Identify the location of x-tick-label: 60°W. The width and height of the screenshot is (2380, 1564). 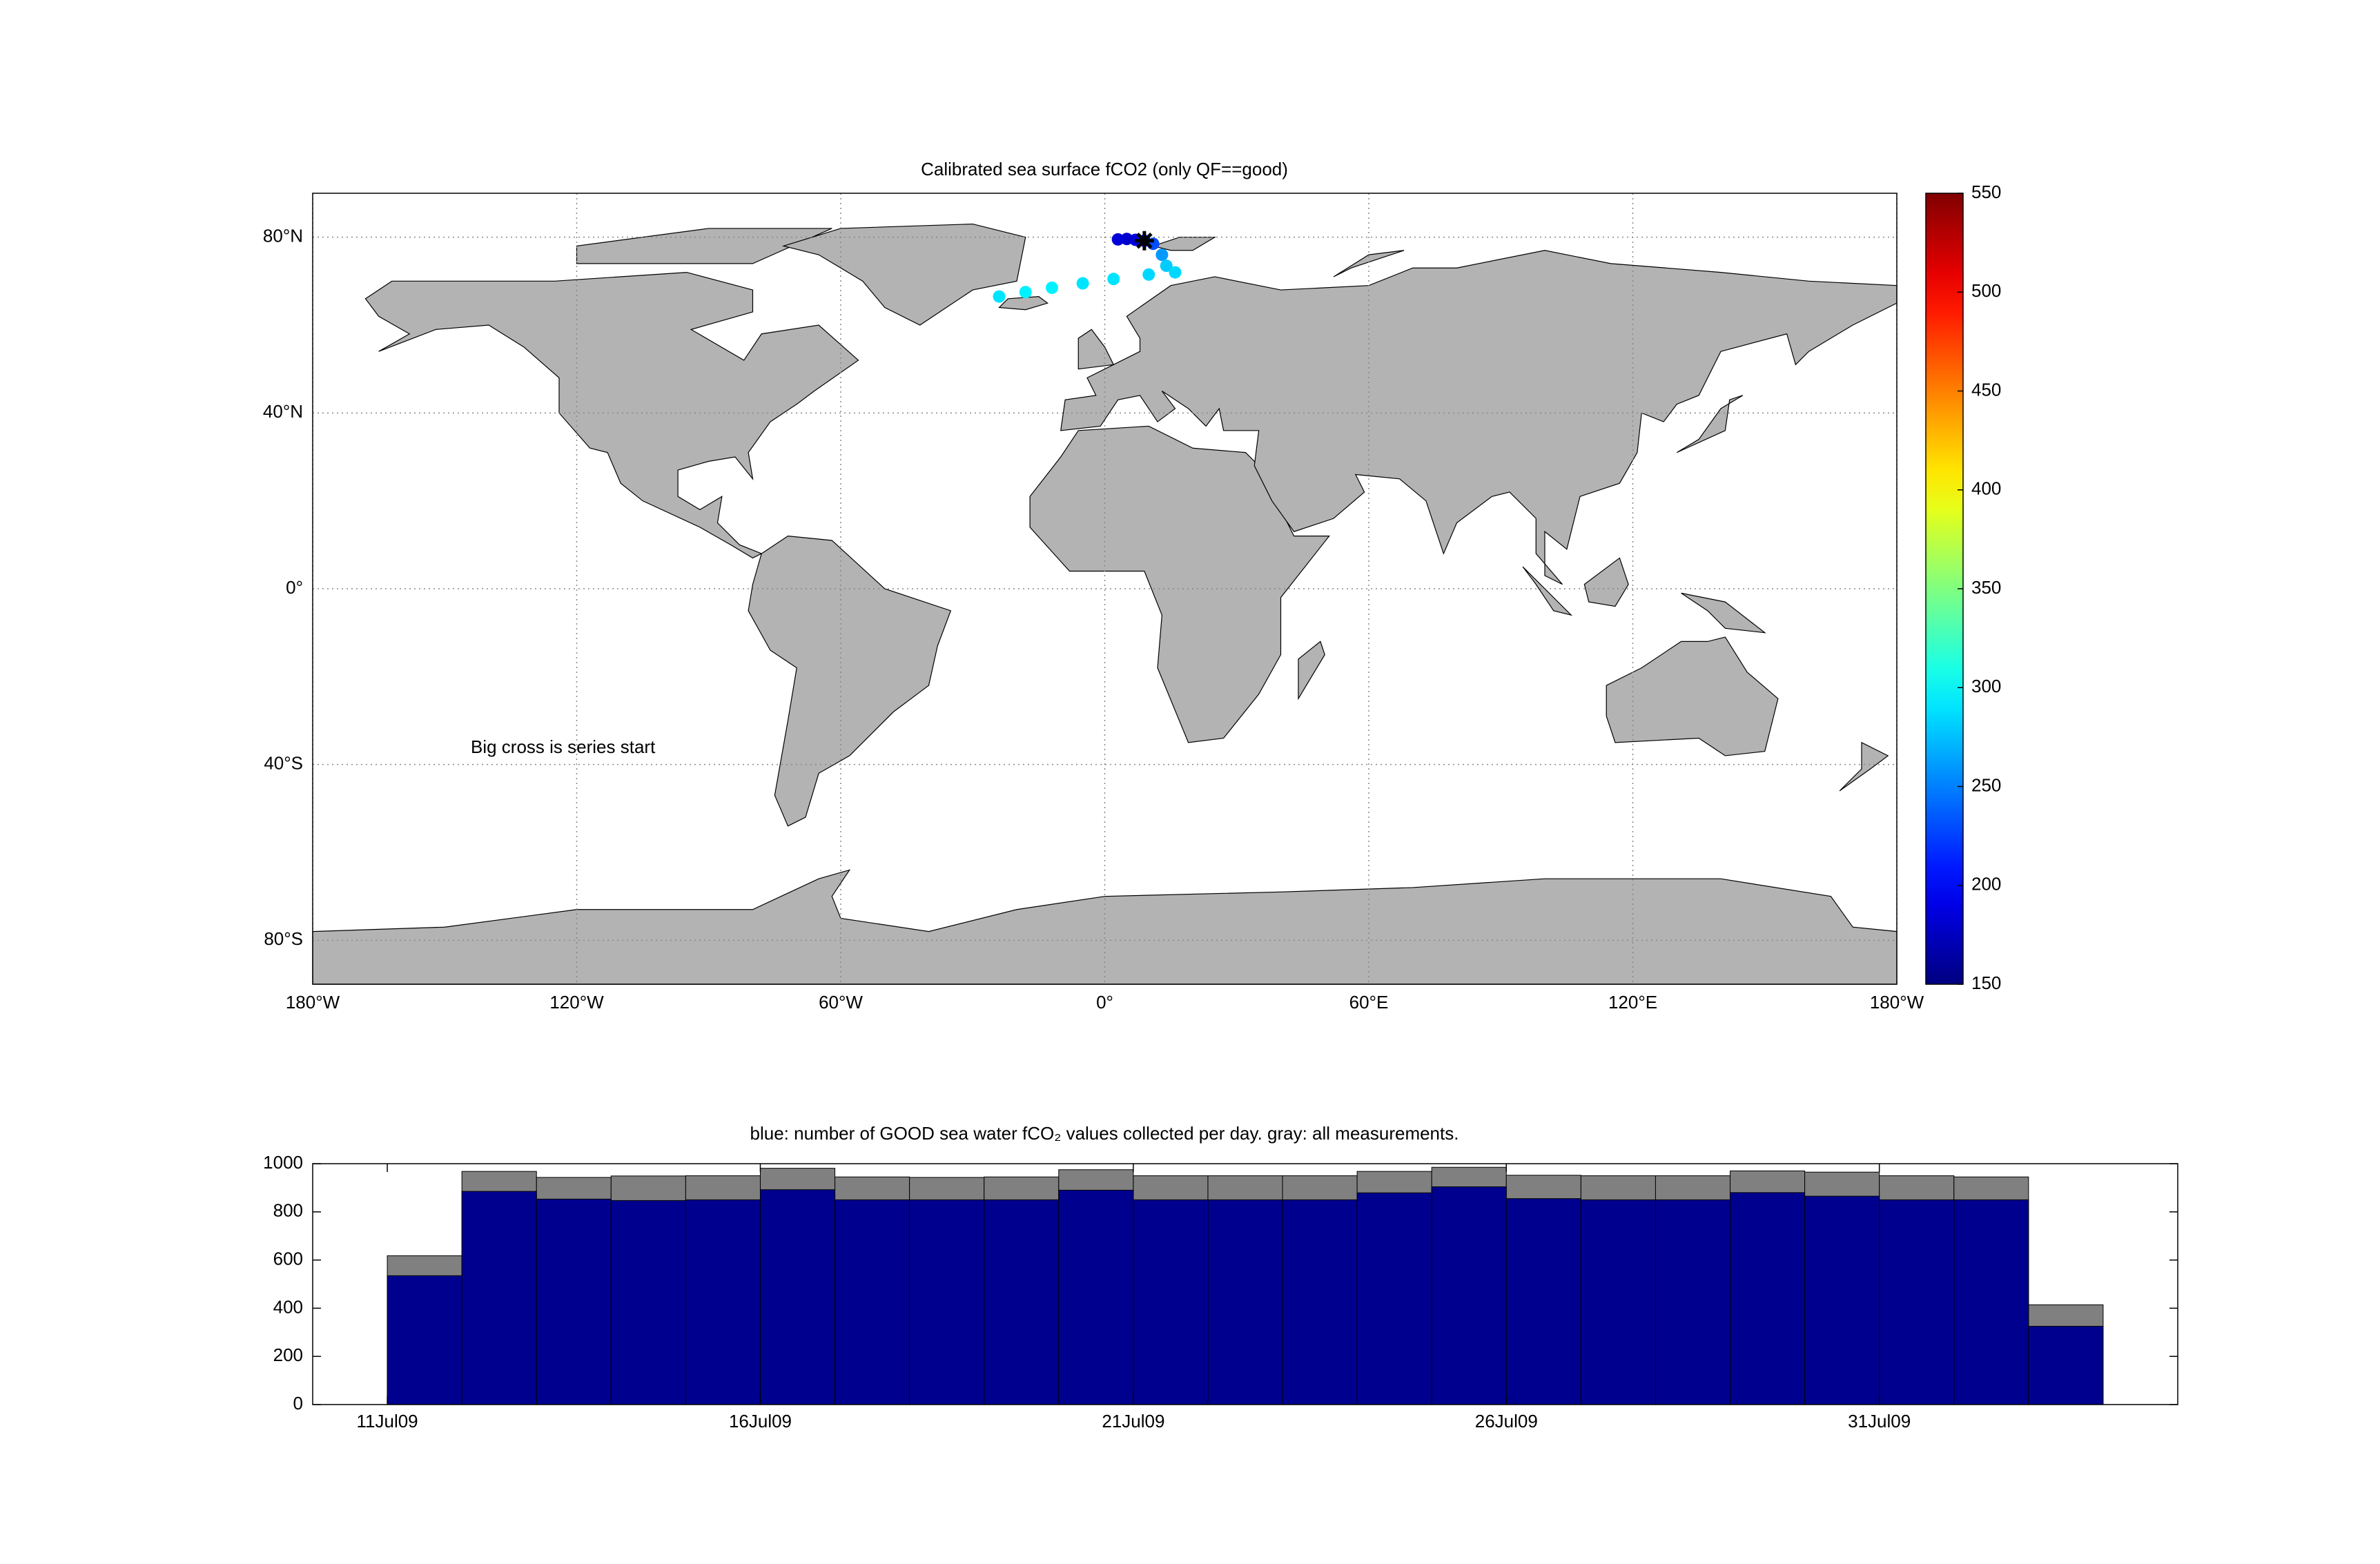
(841, 1002).